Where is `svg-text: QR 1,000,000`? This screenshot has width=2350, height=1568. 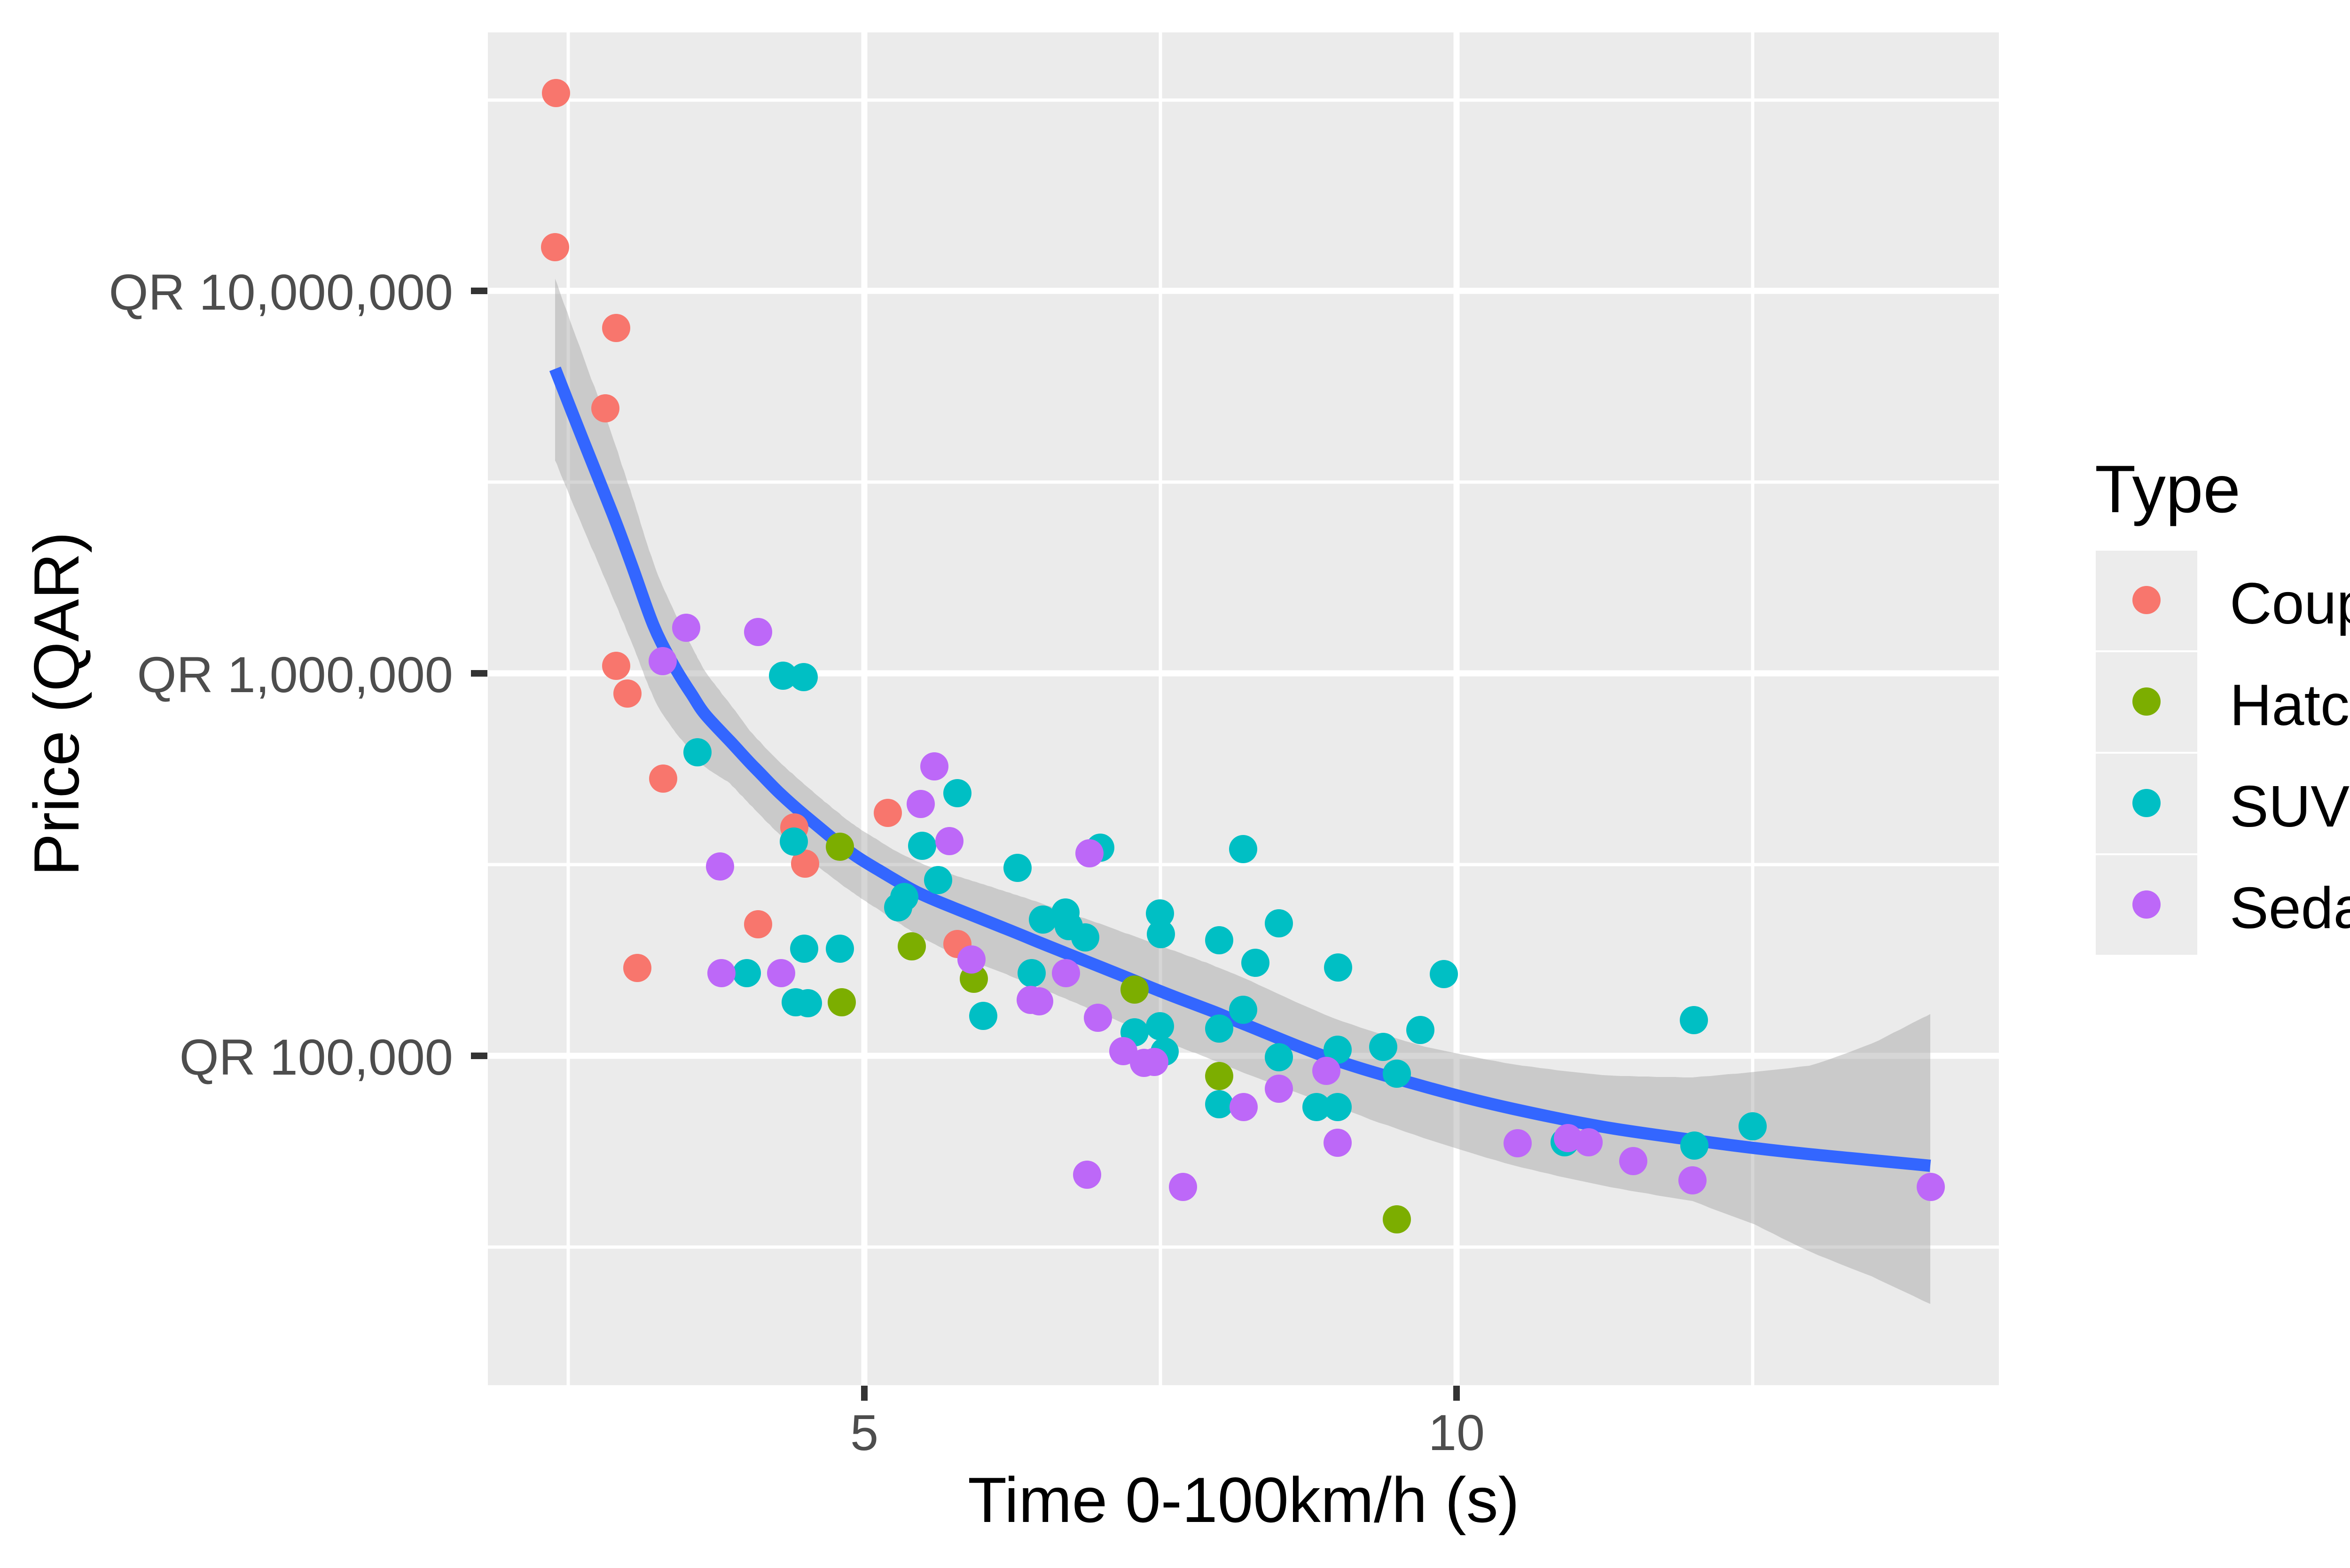
svg-text: QR 1,000,000 is located at coordinates (295, 674).